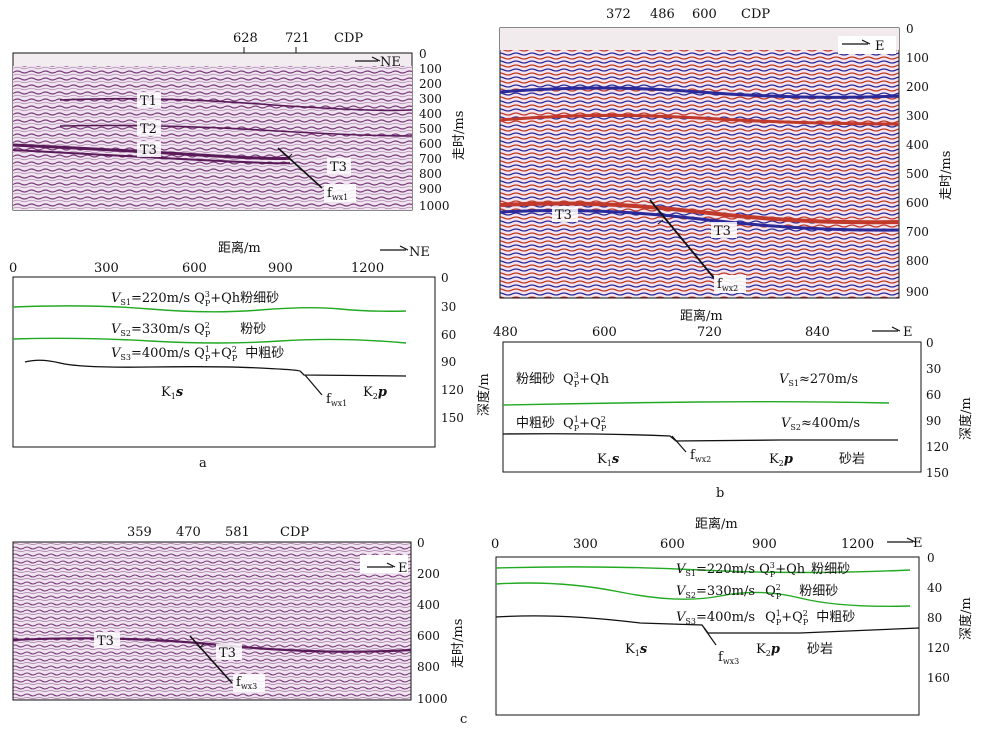 The width and height of the screenshot is (986, 738). Describe the element at coordinates (463, 719) in the screenshot. I see `panel-letter-c: c` at that location.